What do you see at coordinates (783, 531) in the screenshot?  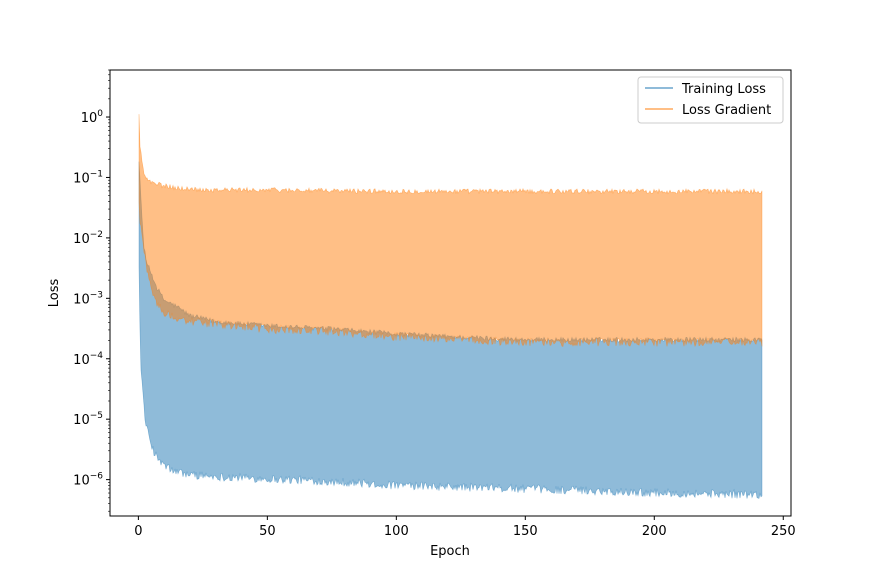 I see `x-tick-label: 250` at bounding box center [783, 531].